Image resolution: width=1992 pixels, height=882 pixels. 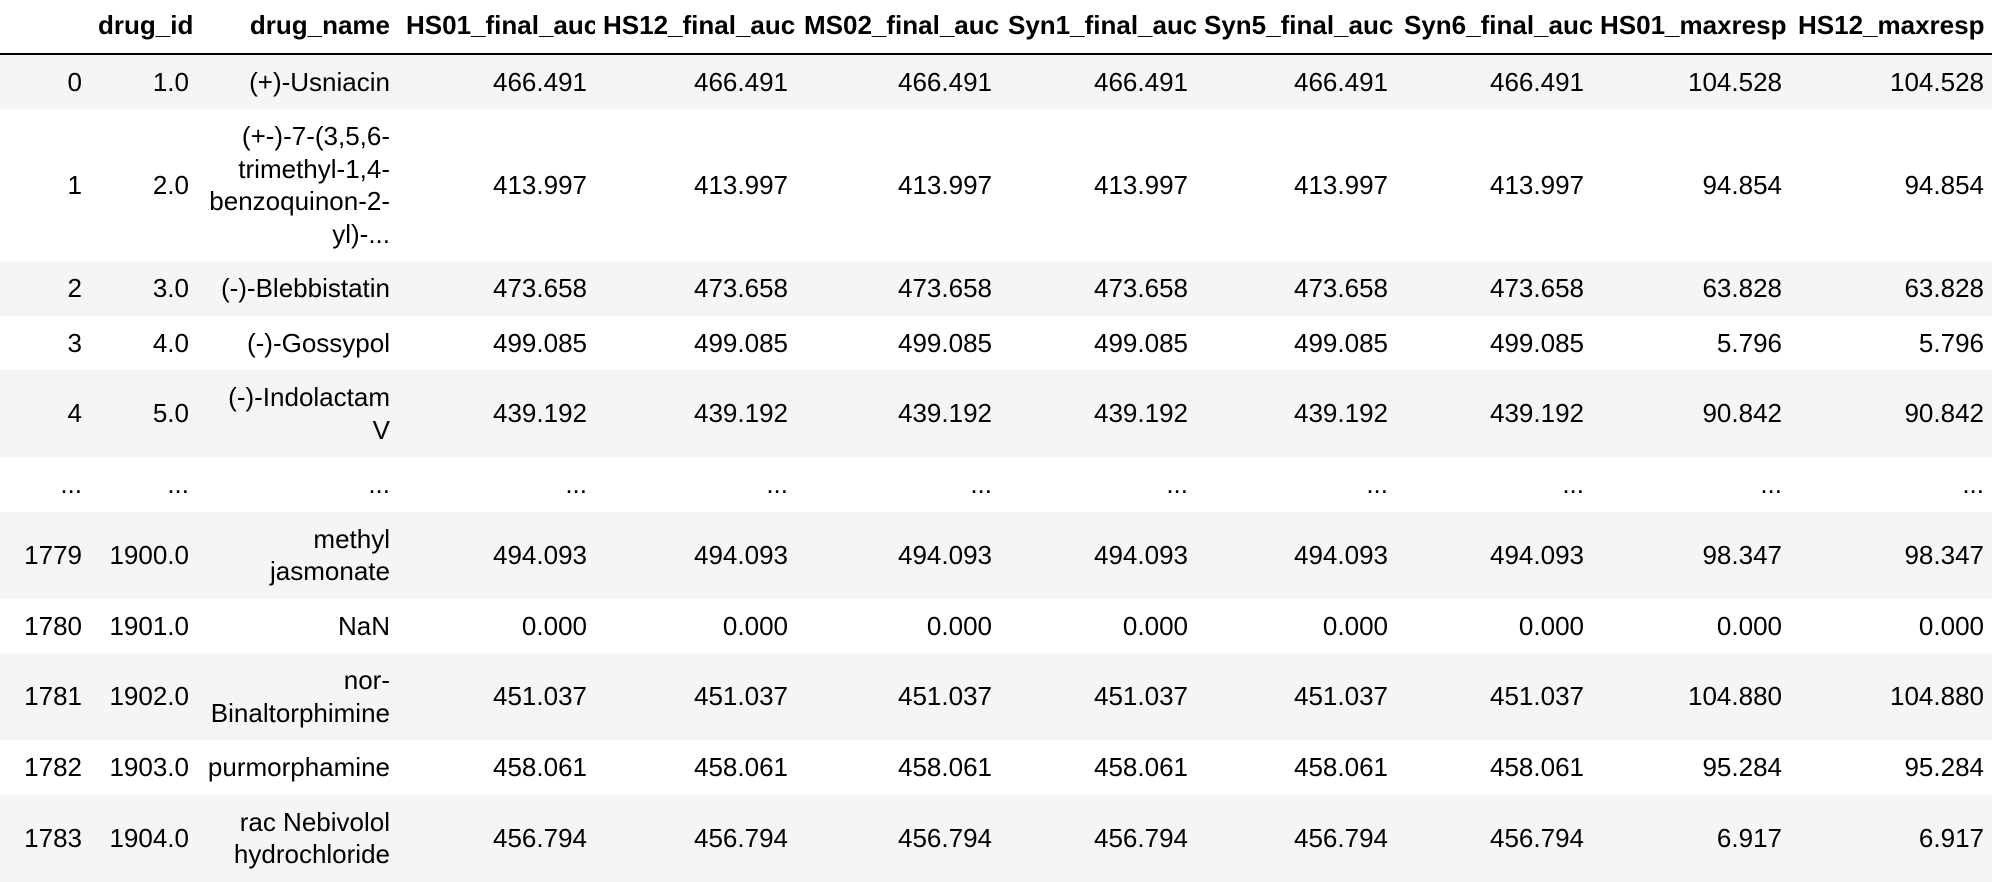 What do you see at coordinates (945, 342) in the screenshot?
I see `cell-MS02_final_auc: 499.085` at bounding box center [945, 342].